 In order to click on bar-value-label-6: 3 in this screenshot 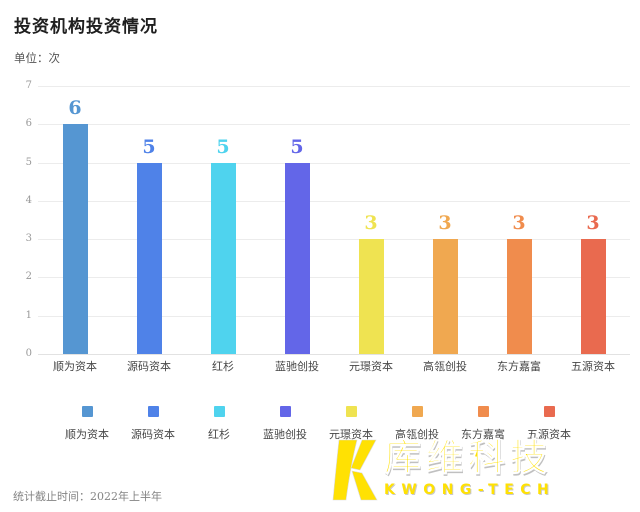, I will do `click(445, 223)`.